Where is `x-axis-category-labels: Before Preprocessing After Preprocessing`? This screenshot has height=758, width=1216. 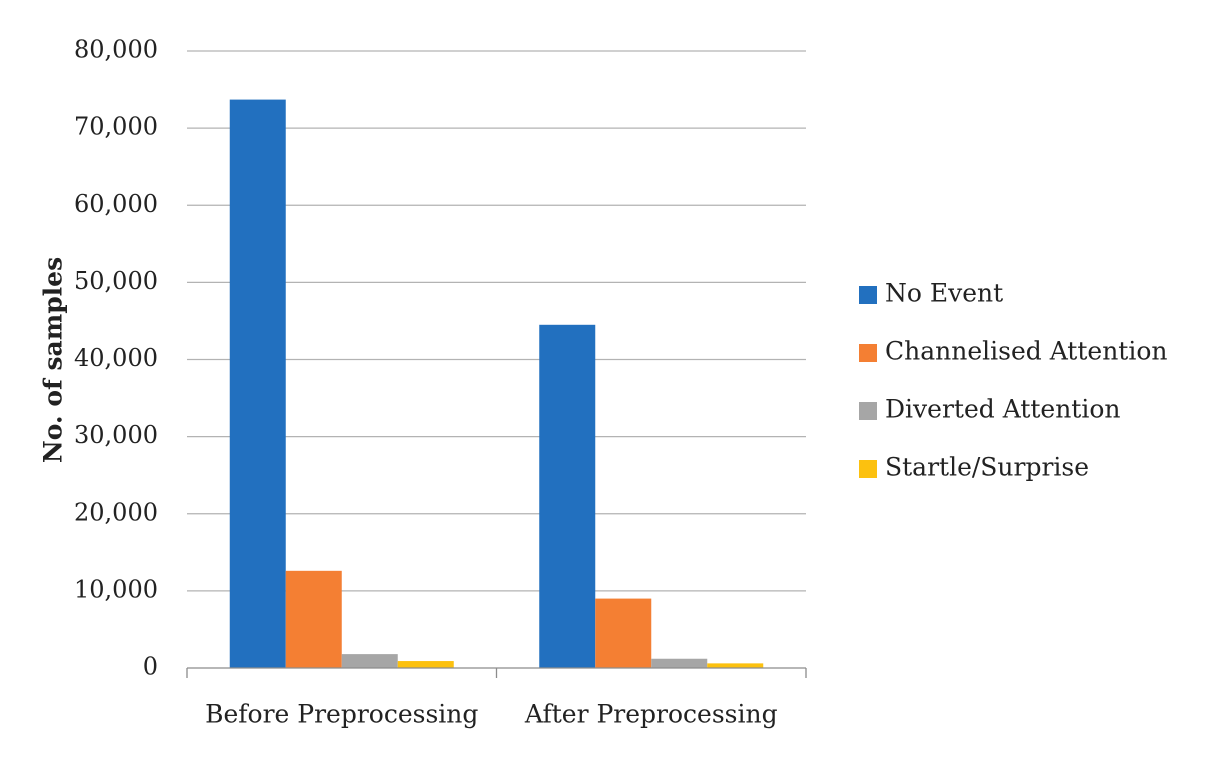 x-axis-category-labels: Before Preprocessing After Preprocessing is located at coordinates (491, 714).